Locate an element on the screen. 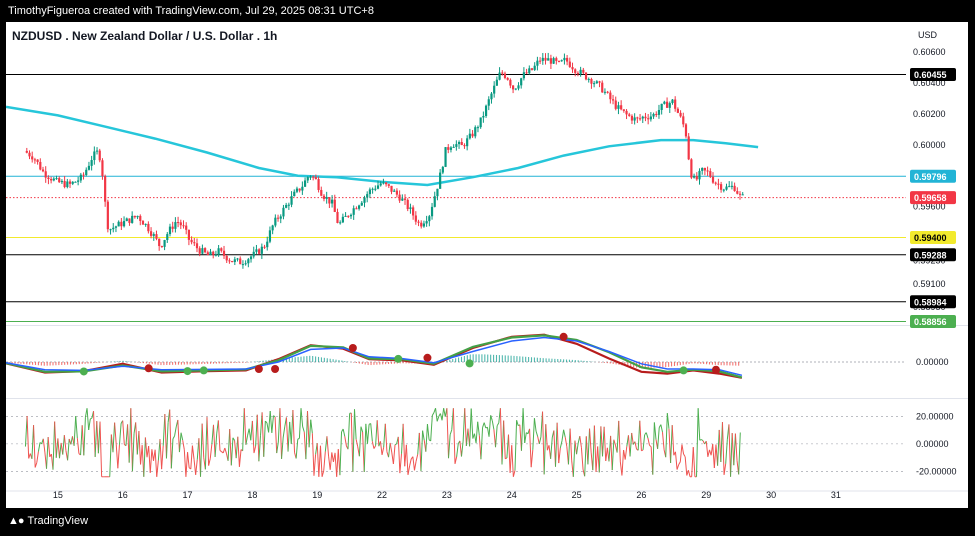 This screenshot has width=975, height=536. footer: ▲● TradingView is located at coordinates (48, 521).